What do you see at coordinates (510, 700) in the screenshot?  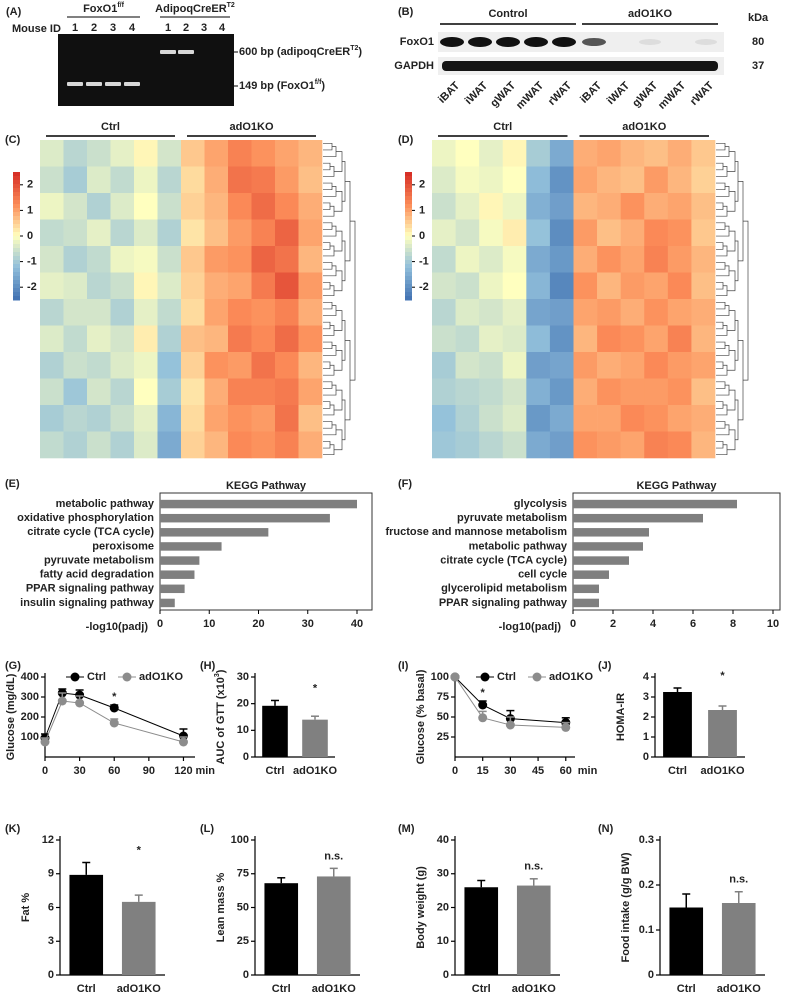 I see `line` at bounding box center [510, 700].